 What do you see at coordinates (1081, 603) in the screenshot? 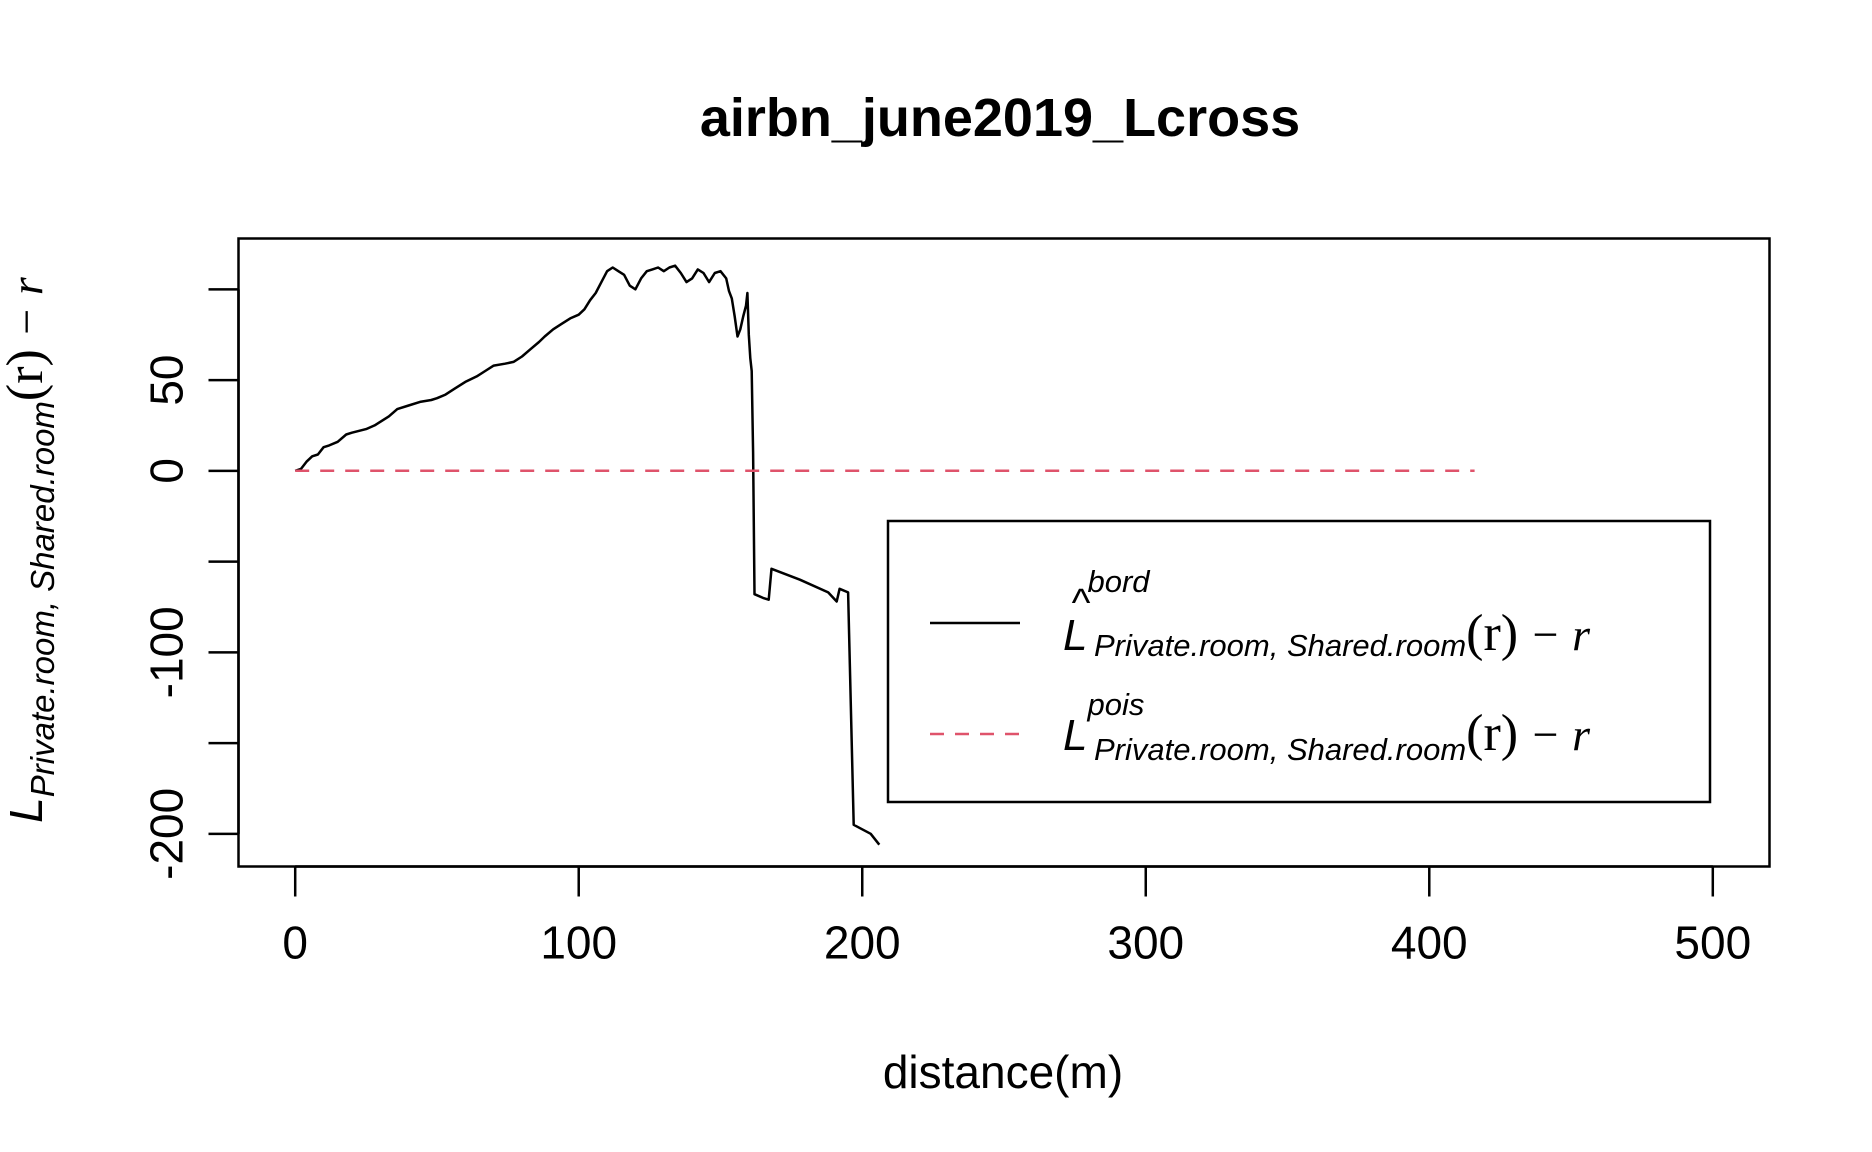
I see `legend-hat-bord: ^` at bounding box center [1081, 603].